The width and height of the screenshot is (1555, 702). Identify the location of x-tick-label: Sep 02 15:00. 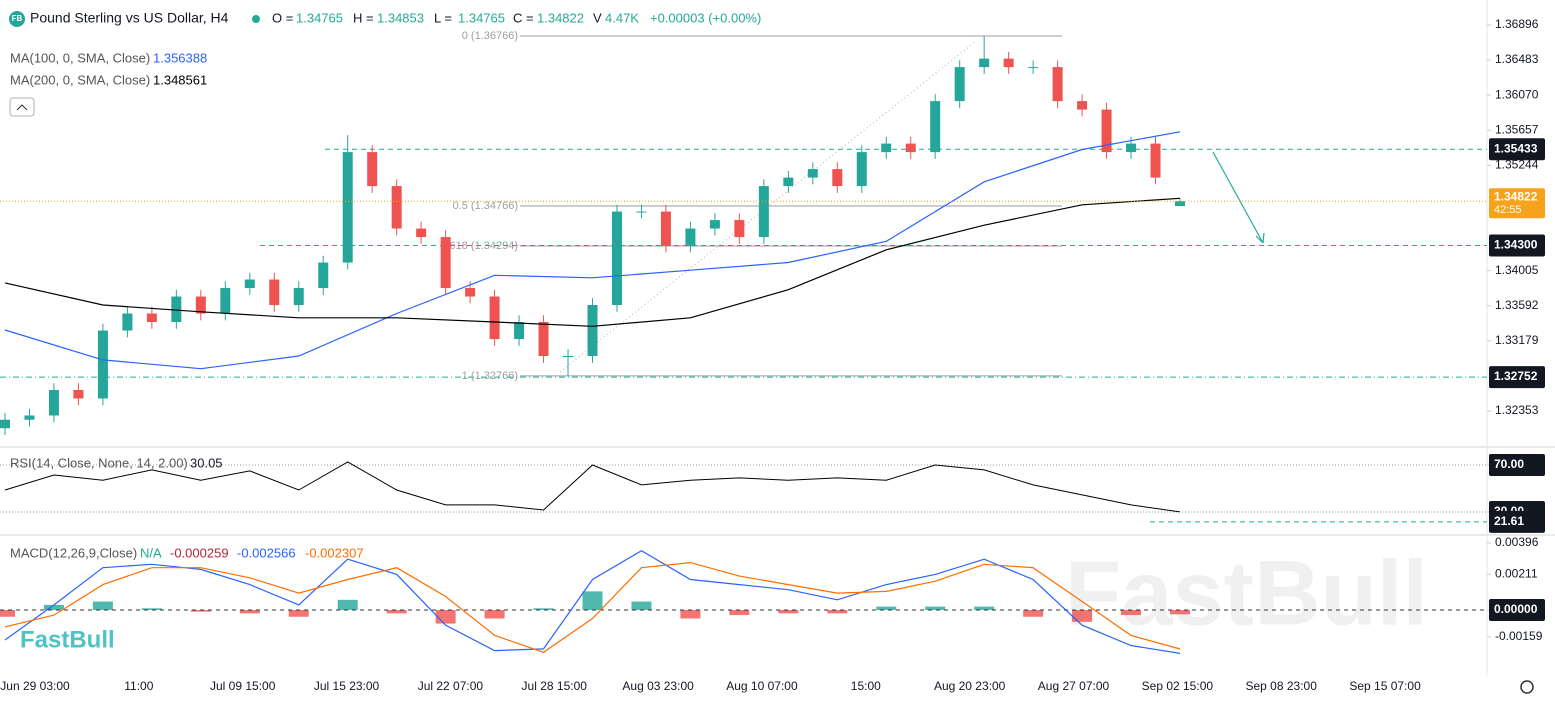
(1178, 686).